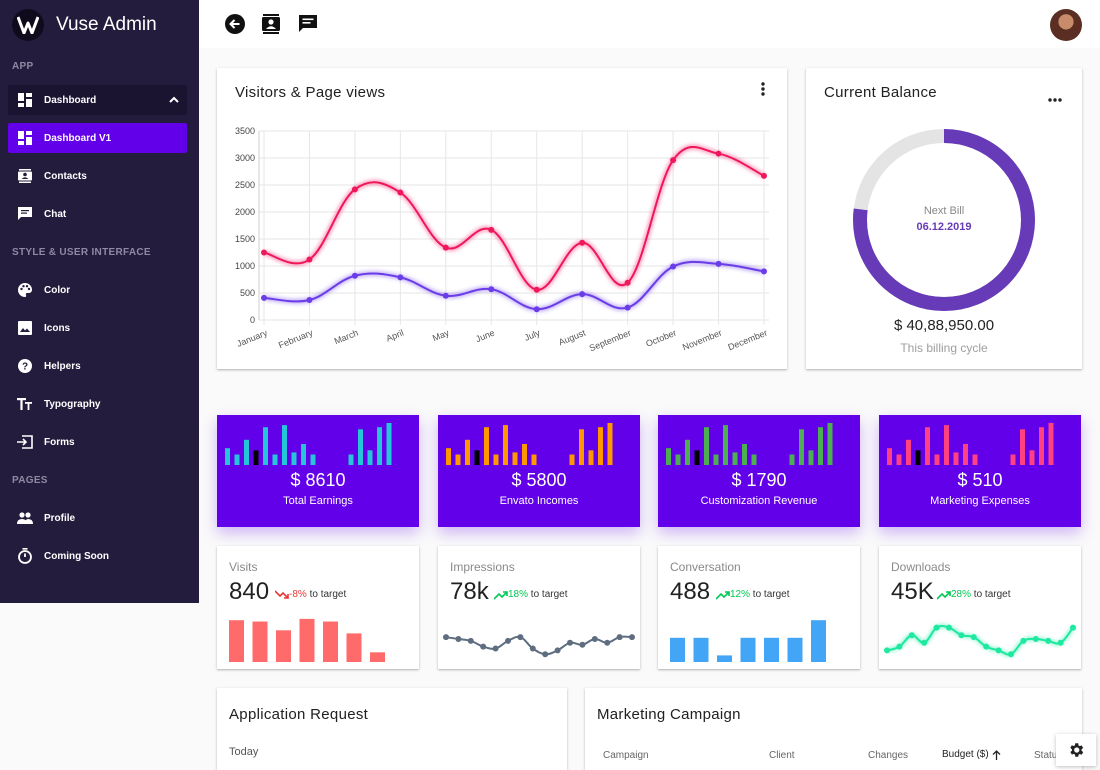 This screenshot has height=770, width=1100. What do you see at coordinates (485, 336) in the screenshot?
I see `x-tick-label: June` at bounding box center [485, 336].